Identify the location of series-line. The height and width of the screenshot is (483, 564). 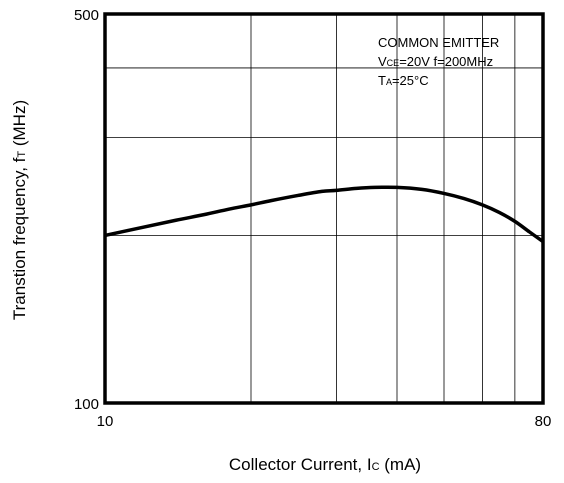
(324, 214).